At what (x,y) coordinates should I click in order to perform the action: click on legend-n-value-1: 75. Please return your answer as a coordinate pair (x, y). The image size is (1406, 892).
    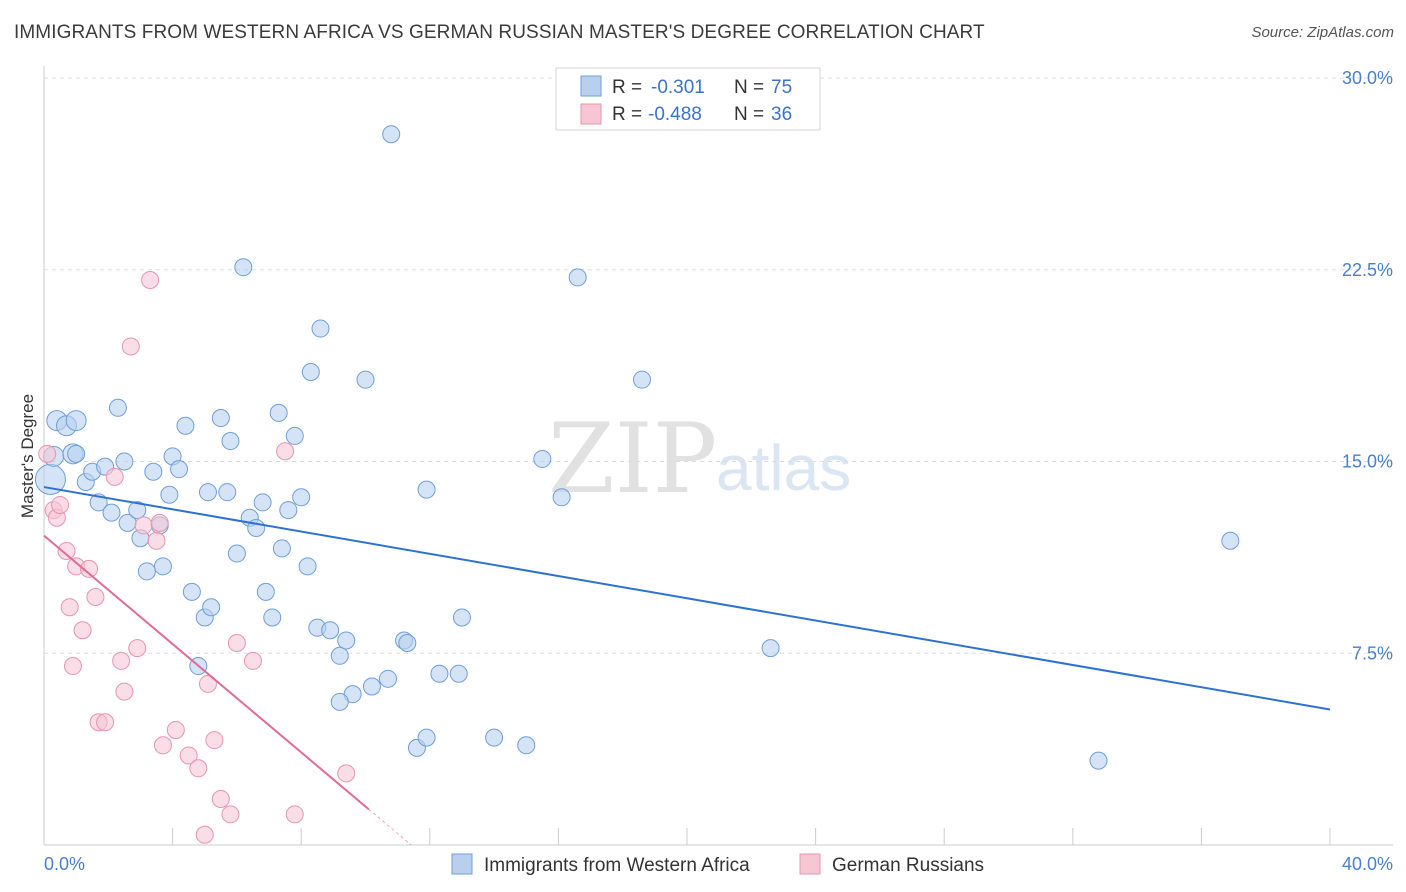
    Looking at the image, I should click on (781, 87).